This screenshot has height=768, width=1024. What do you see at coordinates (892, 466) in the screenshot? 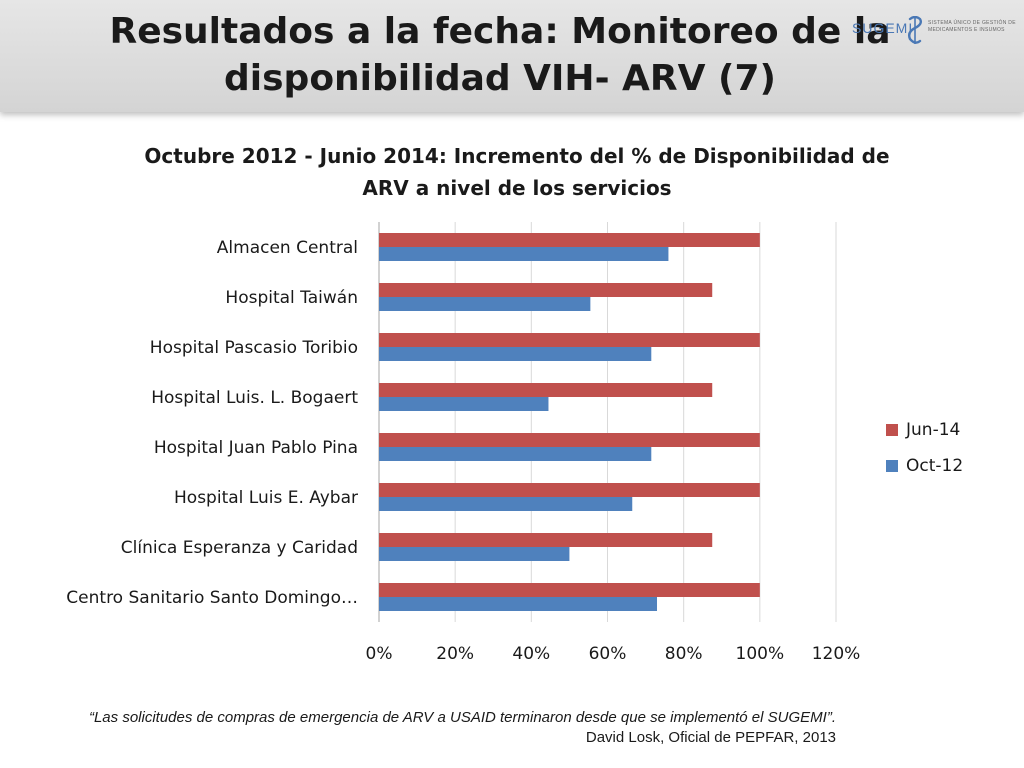
I see `legend-swatch-oct12` at bounding box center [892, 466].